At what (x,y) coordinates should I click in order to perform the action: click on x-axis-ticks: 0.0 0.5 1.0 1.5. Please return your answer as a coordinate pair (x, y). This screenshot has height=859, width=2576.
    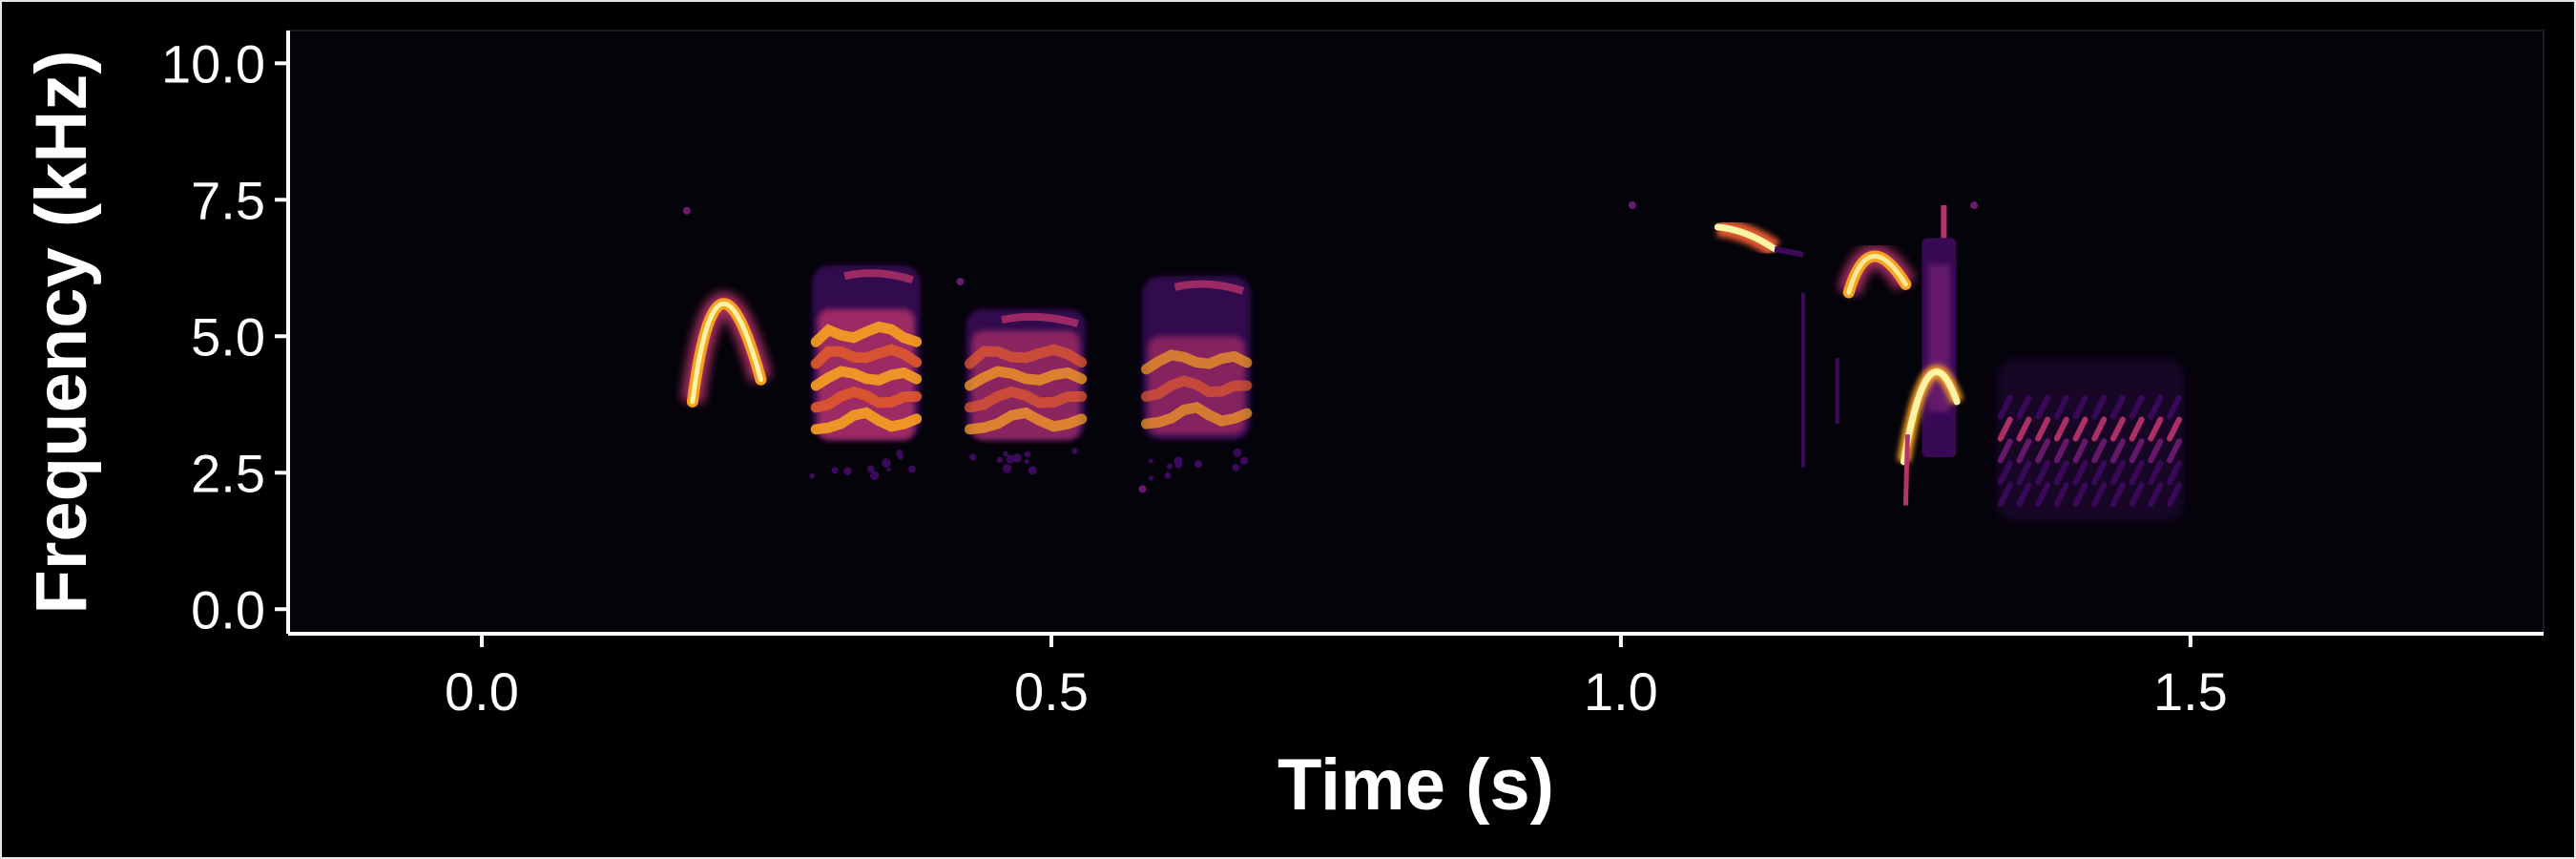
    Looking at the image, I should click on (1336, 678).